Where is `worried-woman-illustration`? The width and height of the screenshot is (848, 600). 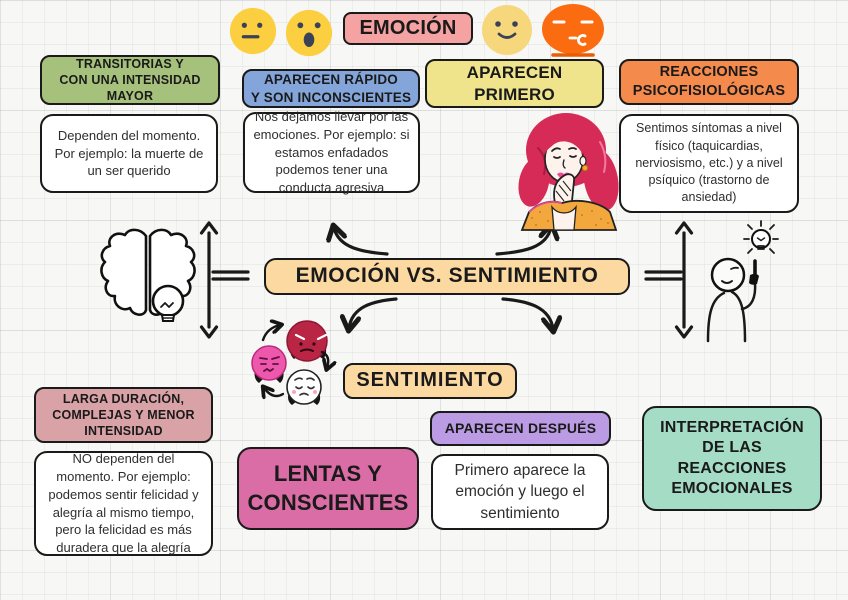
worried-woman-illustration is located at coordinates (568, 172).